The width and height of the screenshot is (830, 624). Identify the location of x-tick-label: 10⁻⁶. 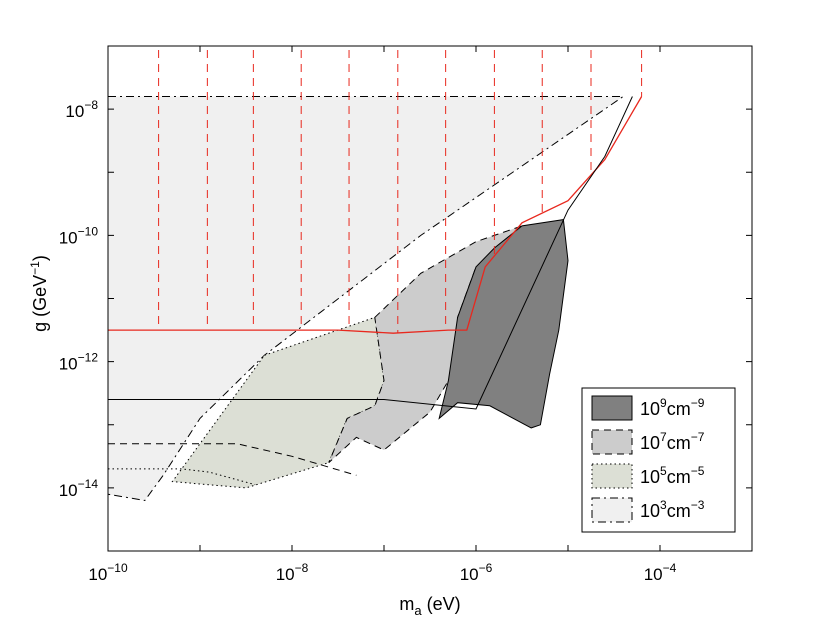
(476, 572).